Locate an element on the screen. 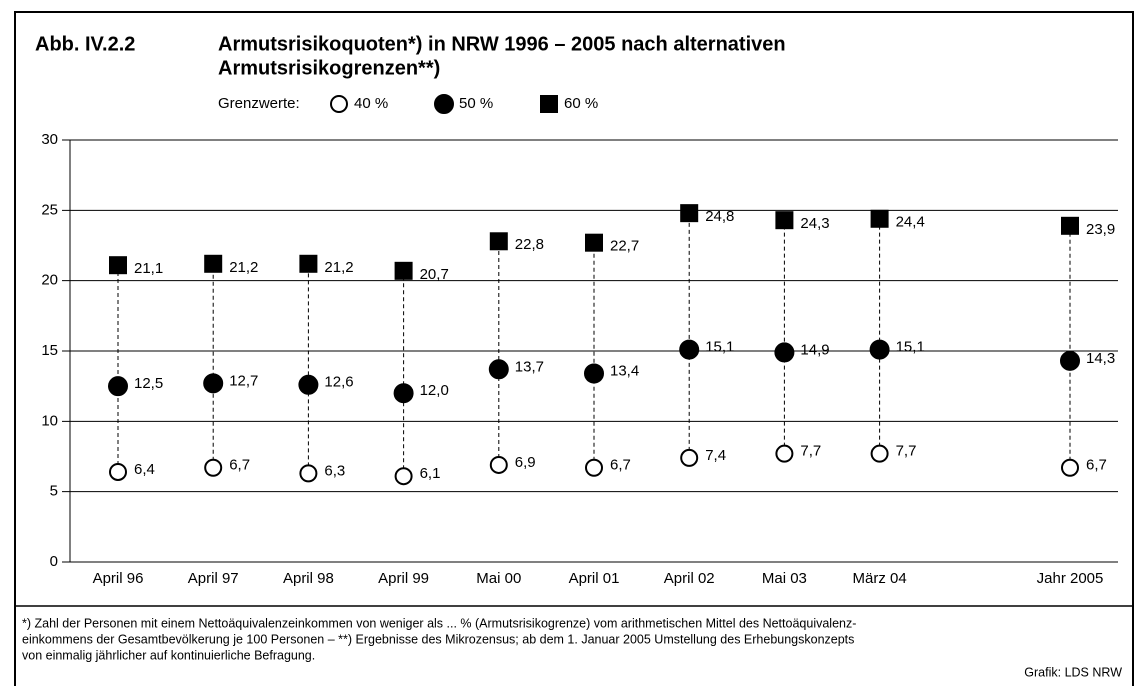  source: Grafik: LDS NRW is located at coordinates (1073, 672).